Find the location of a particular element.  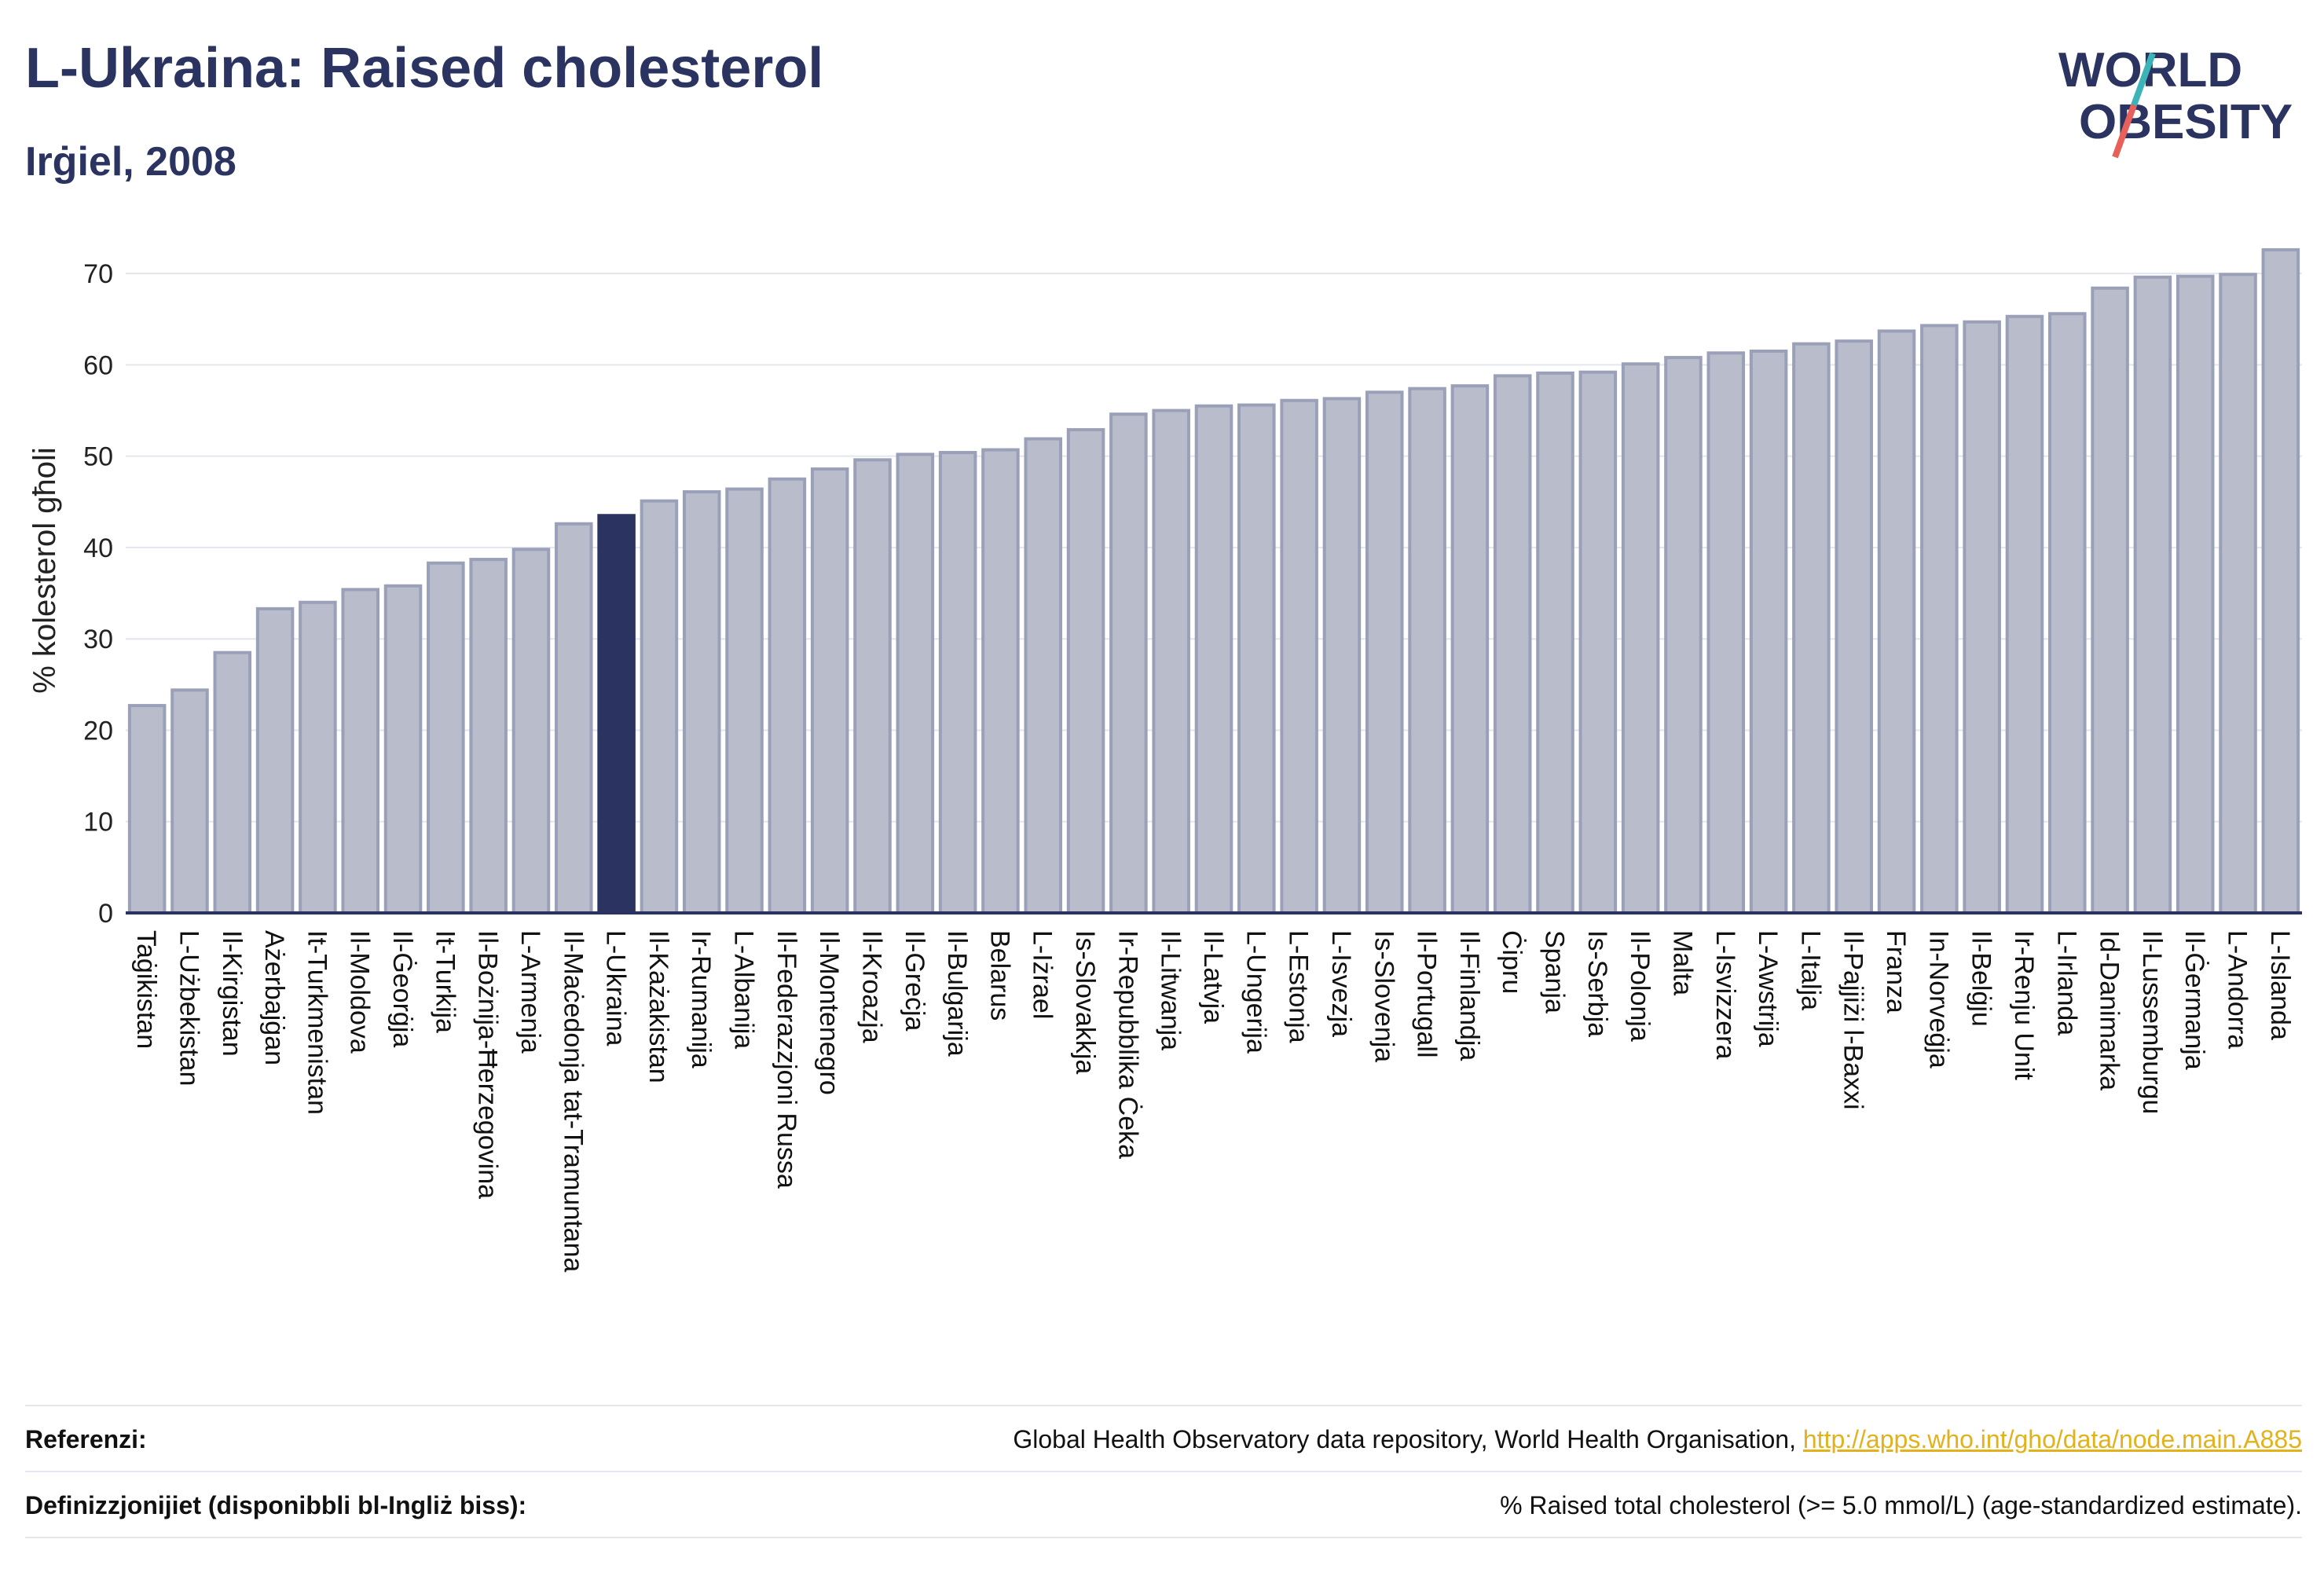

bar-highlight is located at coordinates (616, 714).